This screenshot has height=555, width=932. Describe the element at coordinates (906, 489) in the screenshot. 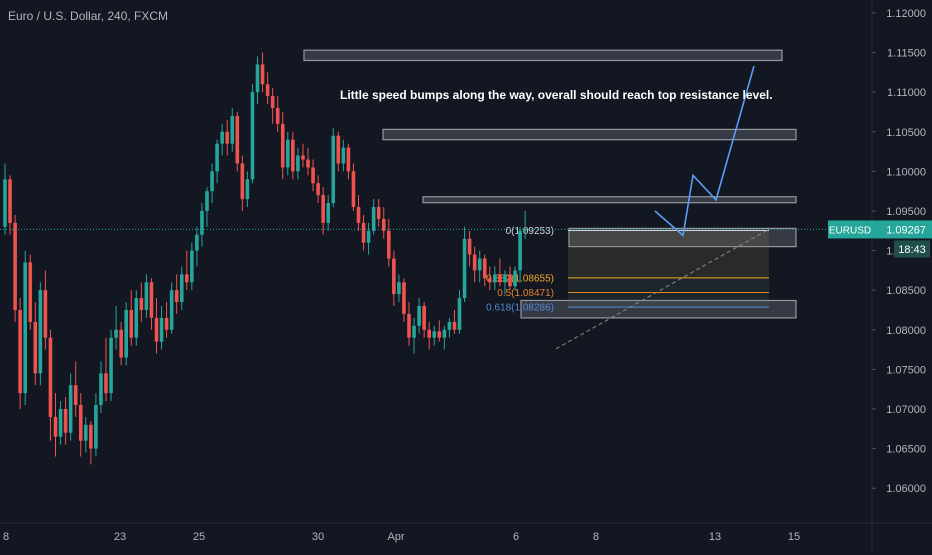

I see `price-tick-label: 1.06000` at that location.